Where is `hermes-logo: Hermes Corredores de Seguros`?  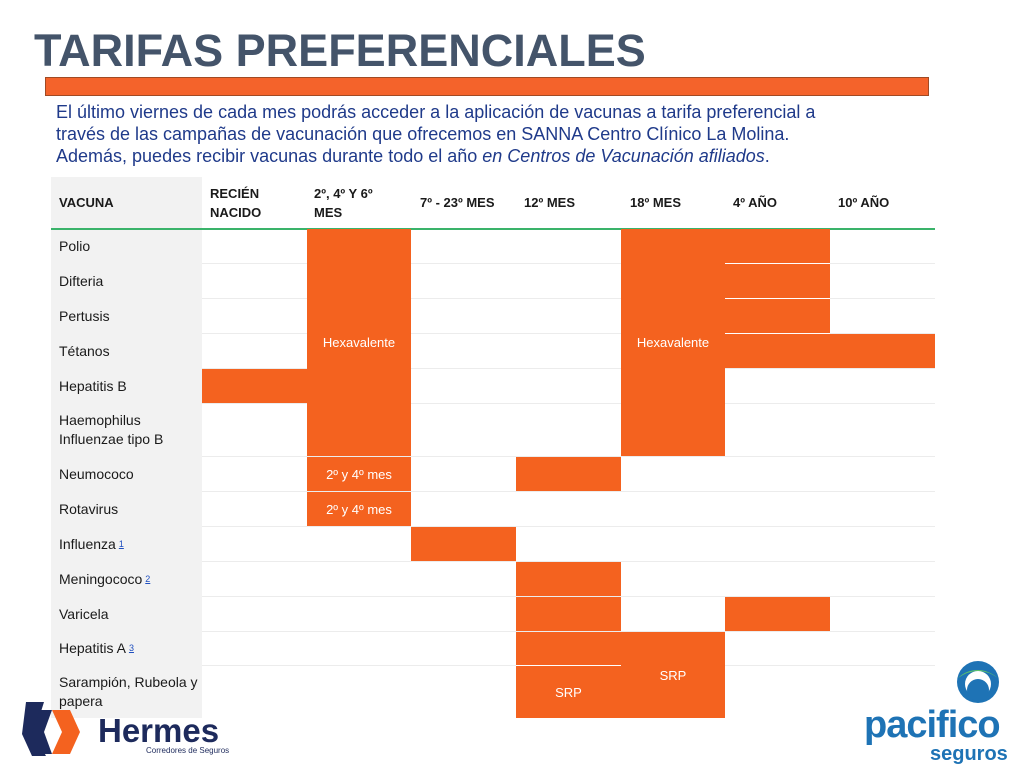
hermes-logo: Hermes Corredores de Seguros is located at coordinates (137, 731).